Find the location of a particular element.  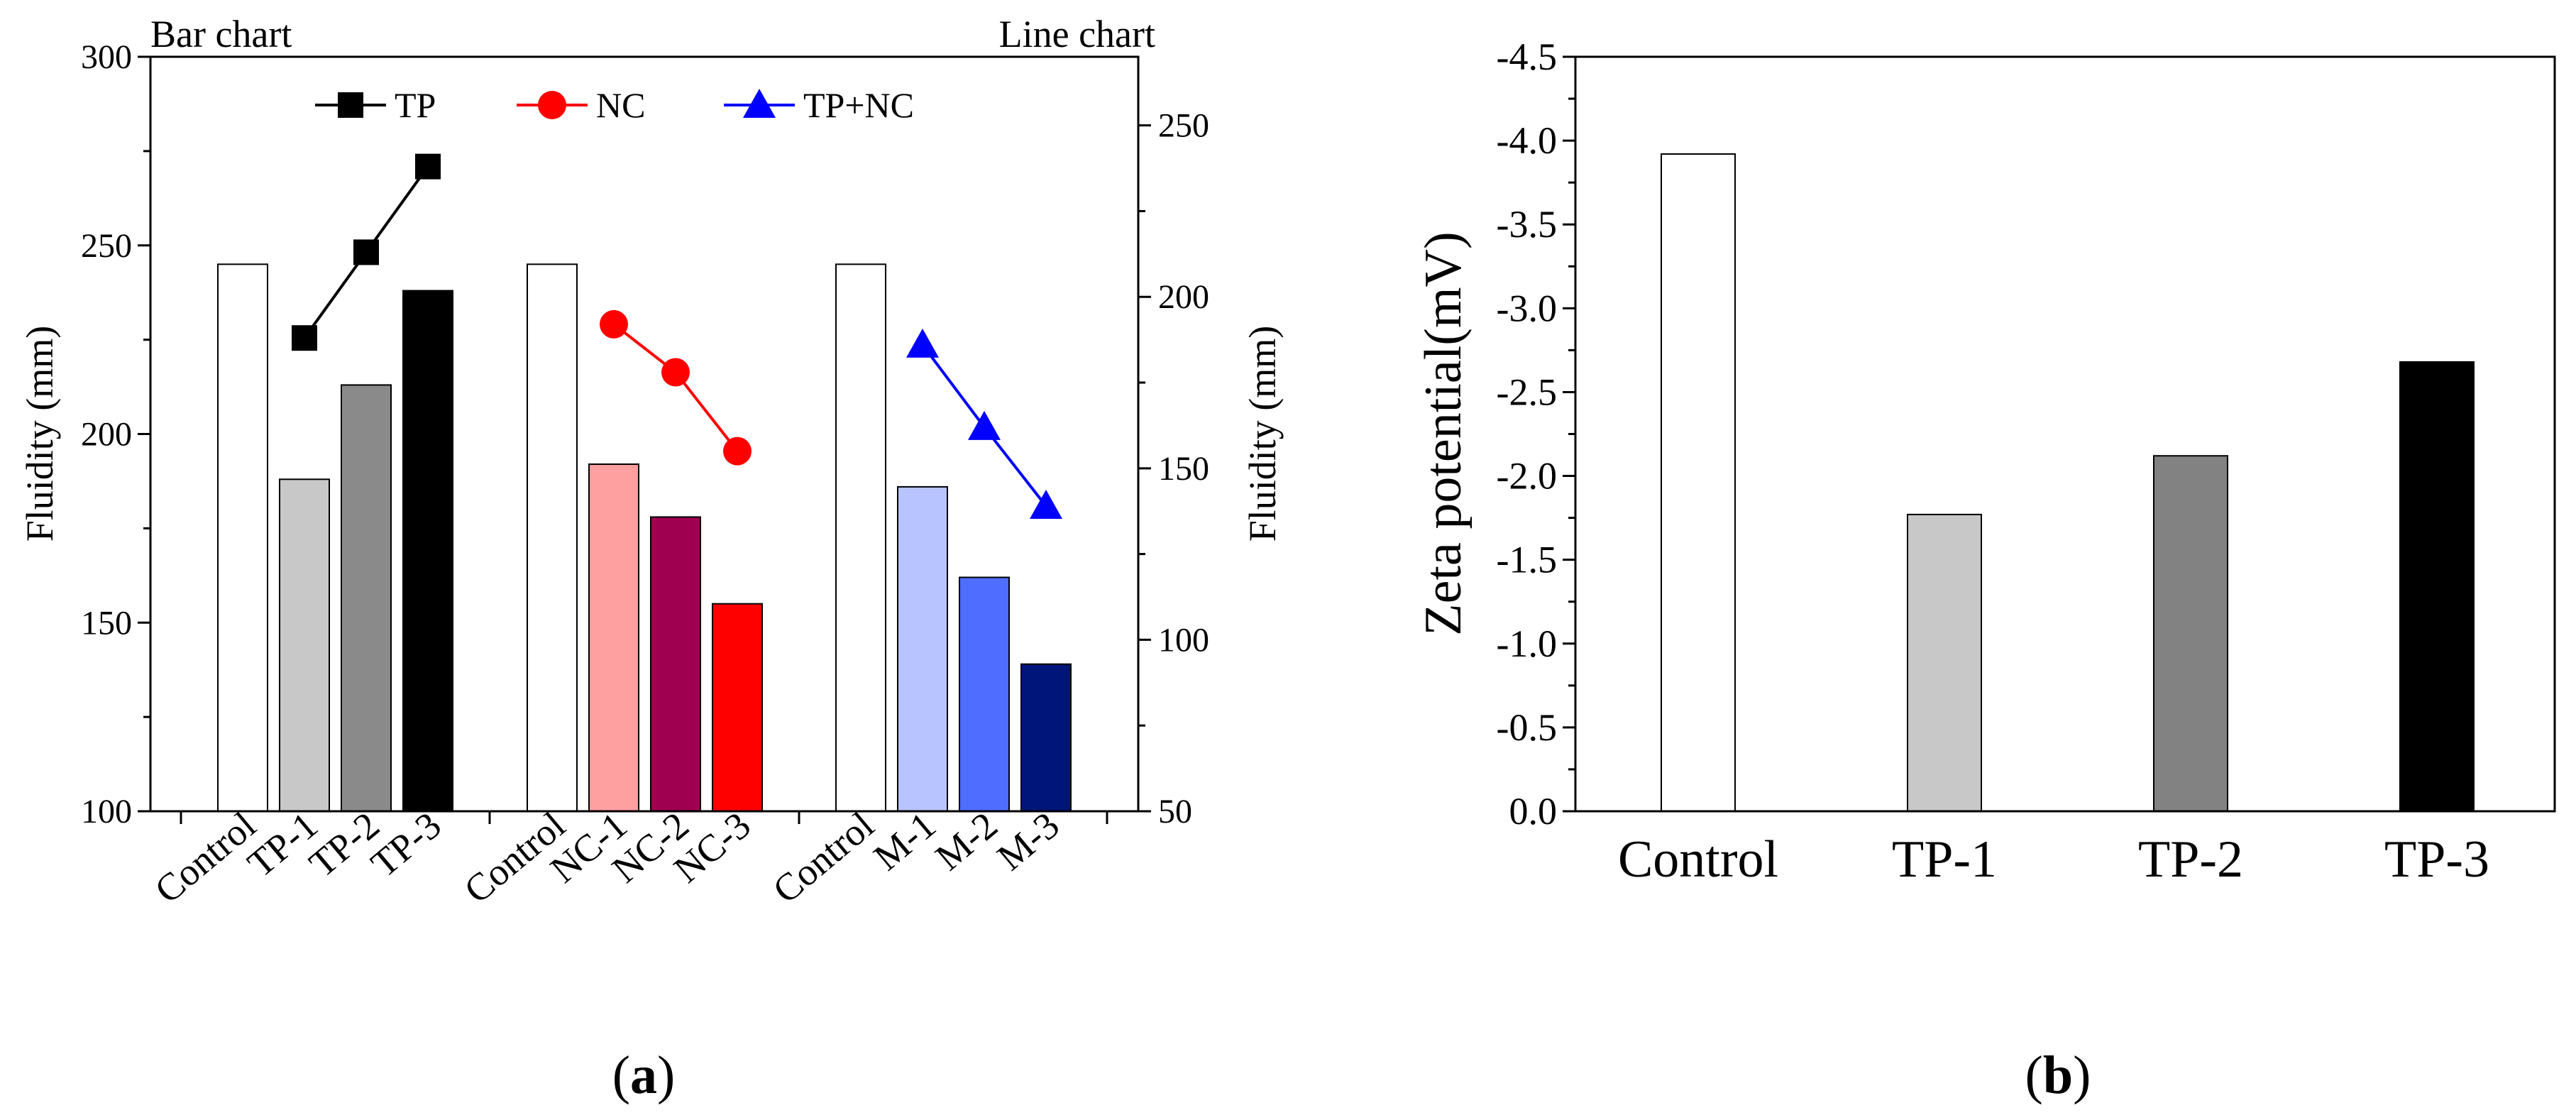

panel-a-right-axis: 50 100 150 200 250 is located at coordinates (1173, 469).